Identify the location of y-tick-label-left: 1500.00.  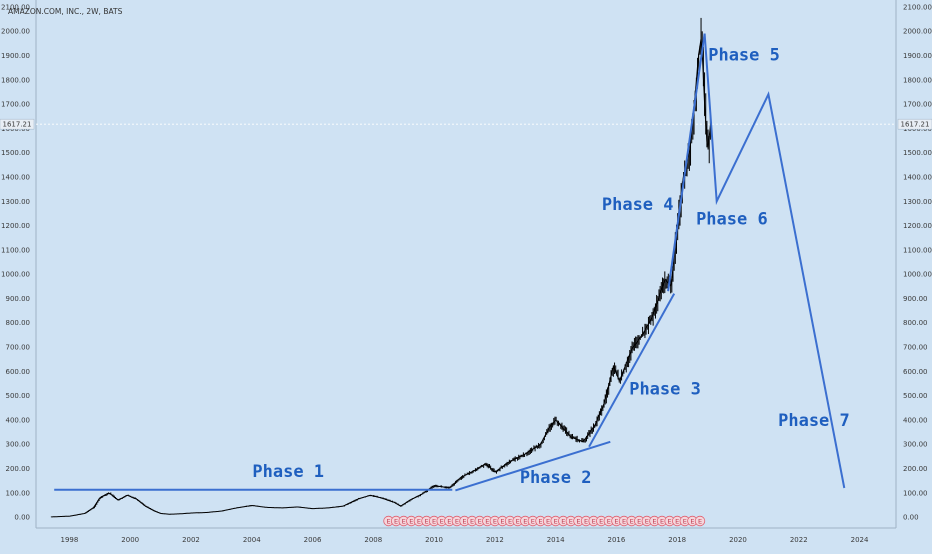
(15, 153).